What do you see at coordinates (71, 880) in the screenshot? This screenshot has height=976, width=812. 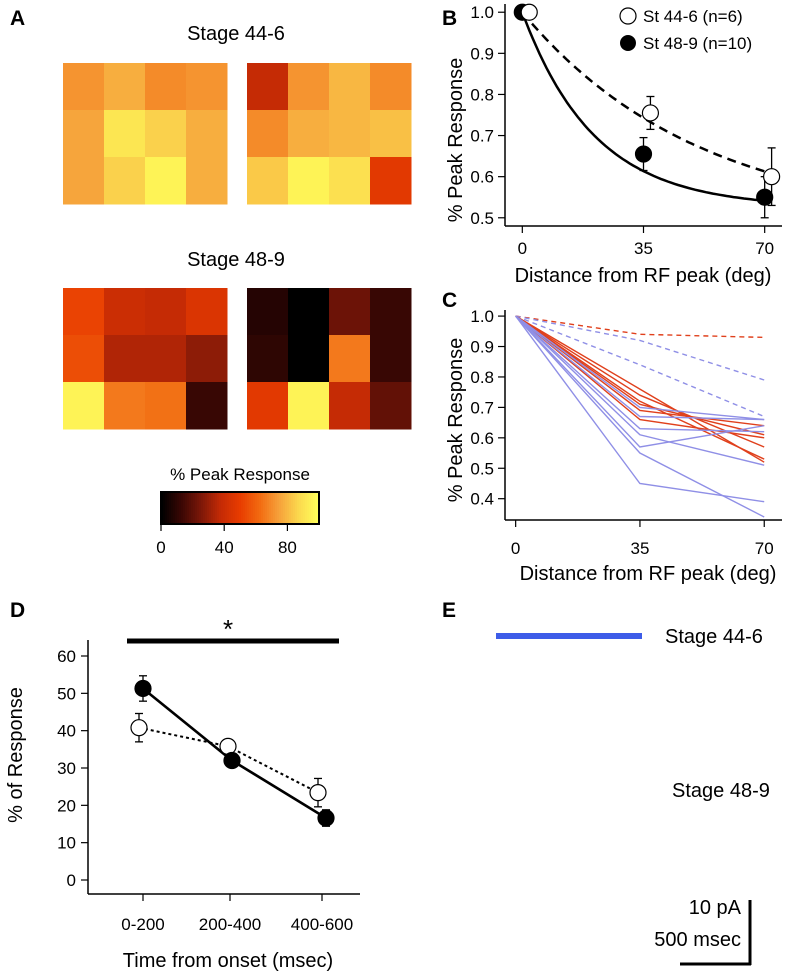 I see `d-y-tick-label: 0` at bounding box center [71, 880].